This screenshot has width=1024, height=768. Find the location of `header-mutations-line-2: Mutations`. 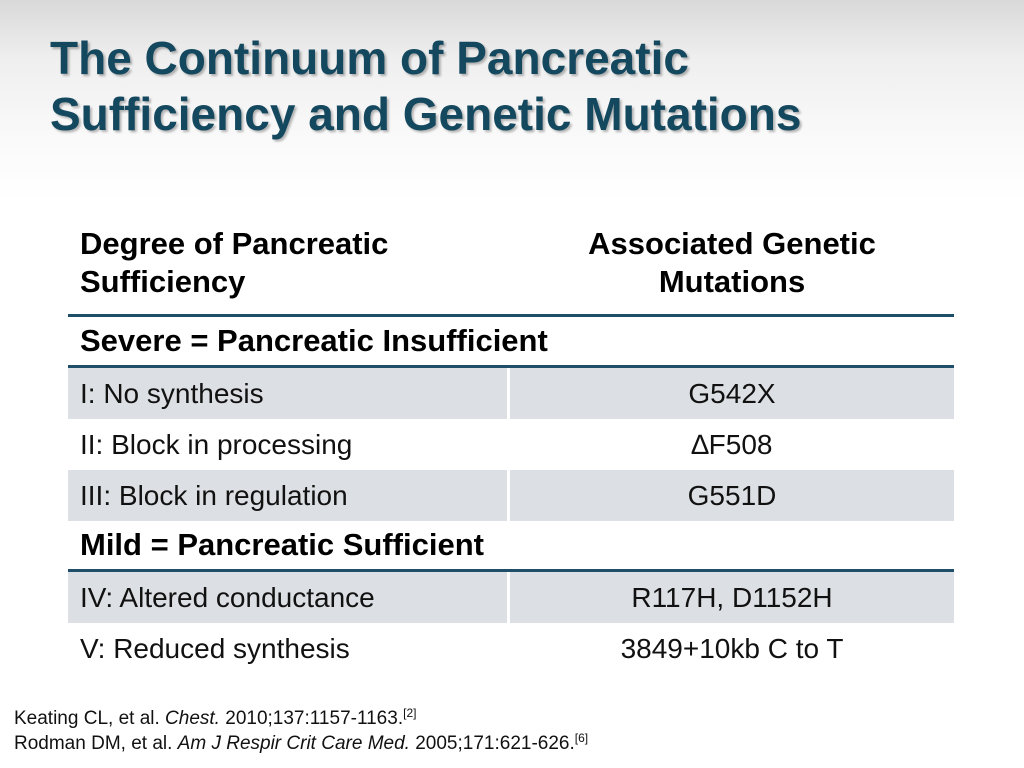

header-mutations-line-2: Mutations is located at coordinates (732, 281).